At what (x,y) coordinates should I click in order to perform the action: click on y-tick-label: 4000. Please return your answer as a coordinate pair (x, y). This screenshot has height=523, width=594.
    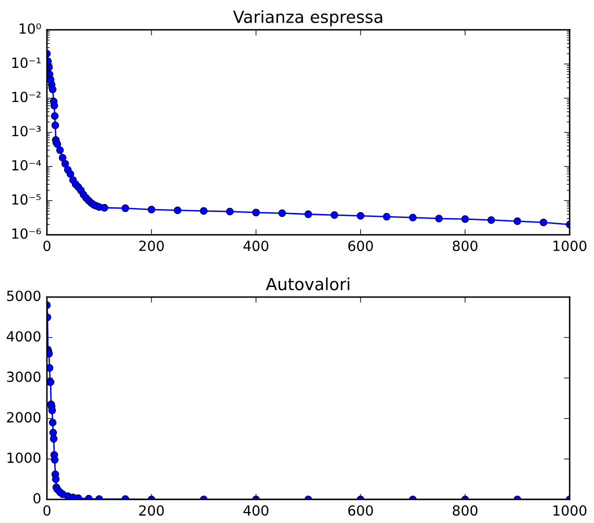
    Looking at the image, I should click on (23, 336).